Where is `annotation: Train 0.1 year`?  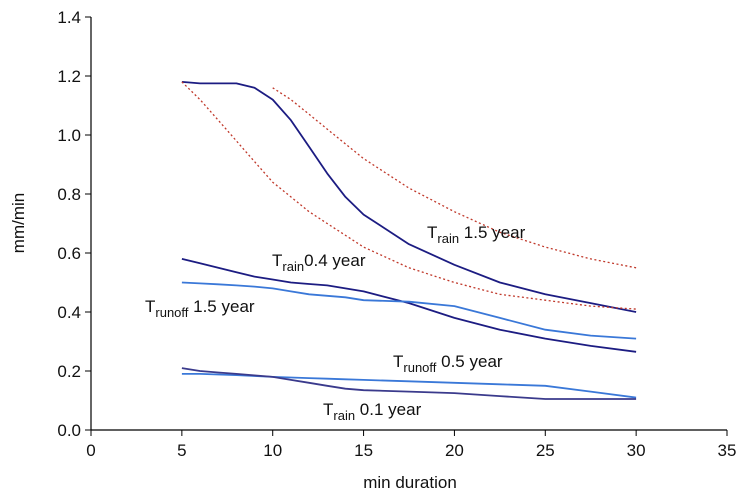
annotation: Train 0.1 year is located at coordinates (372, 411).